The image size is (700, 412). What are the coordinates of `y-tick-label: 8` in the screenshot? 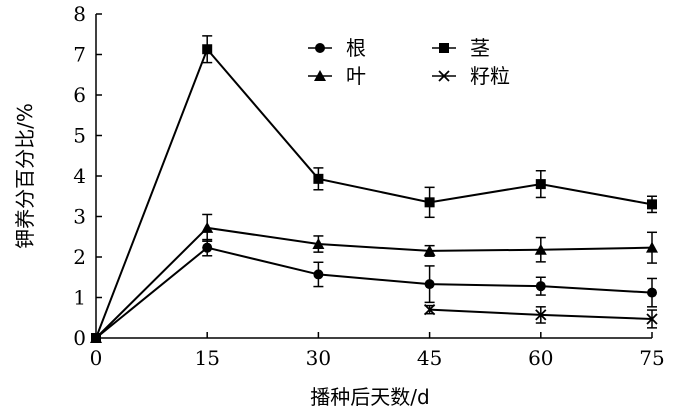 It's located at (79, 14).